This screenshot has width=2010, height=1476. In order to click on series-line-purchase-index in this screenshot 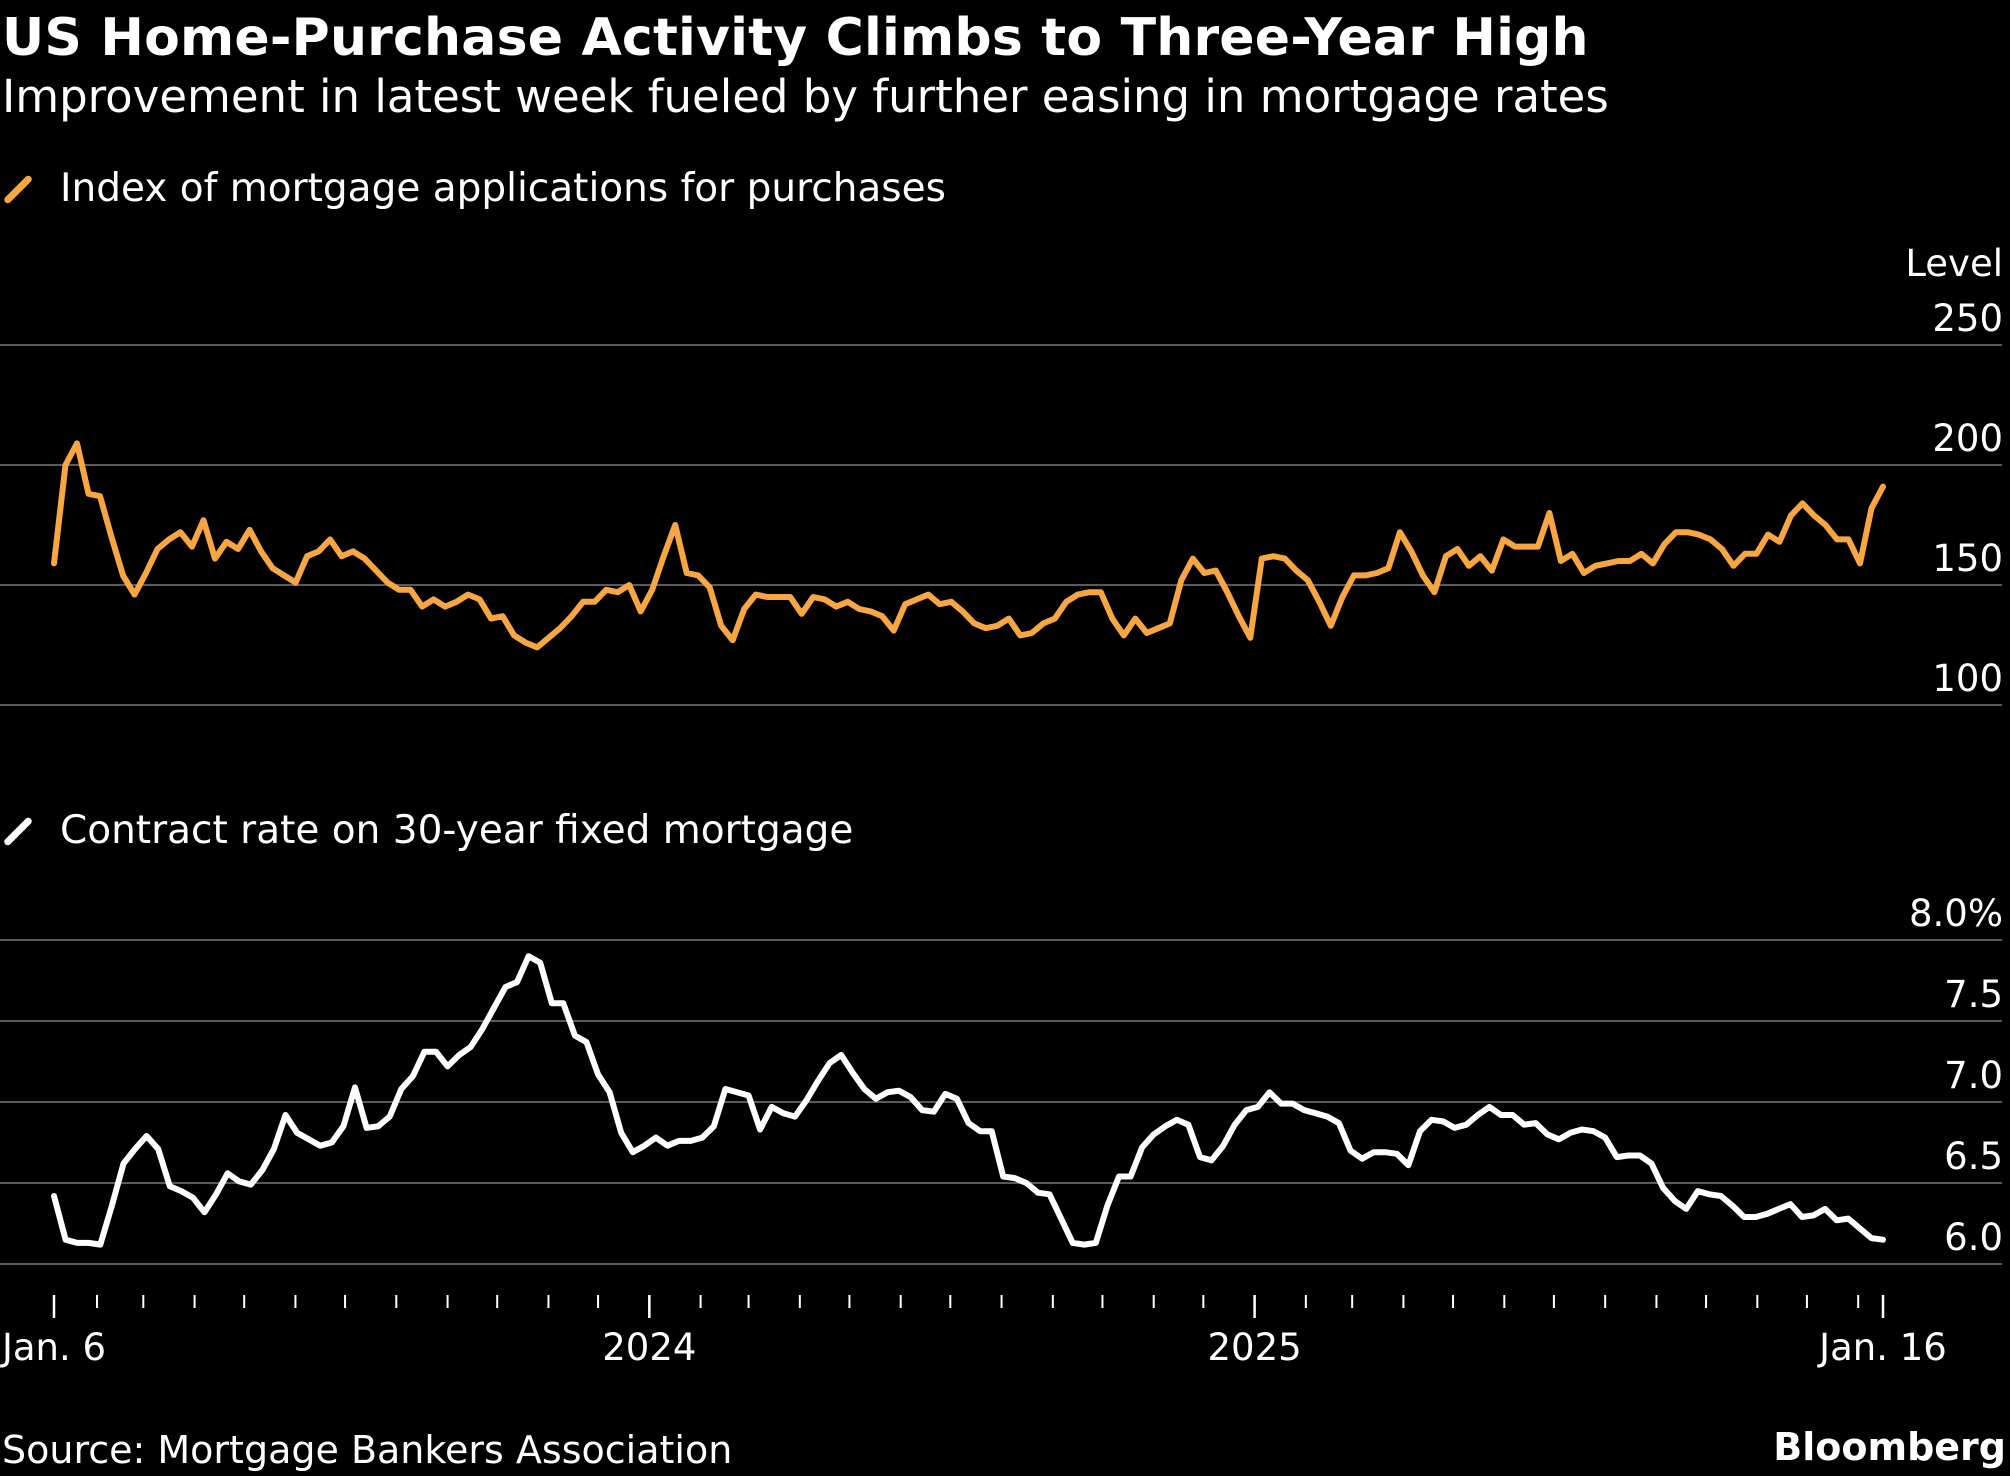, I will do `click(968, 545)`.